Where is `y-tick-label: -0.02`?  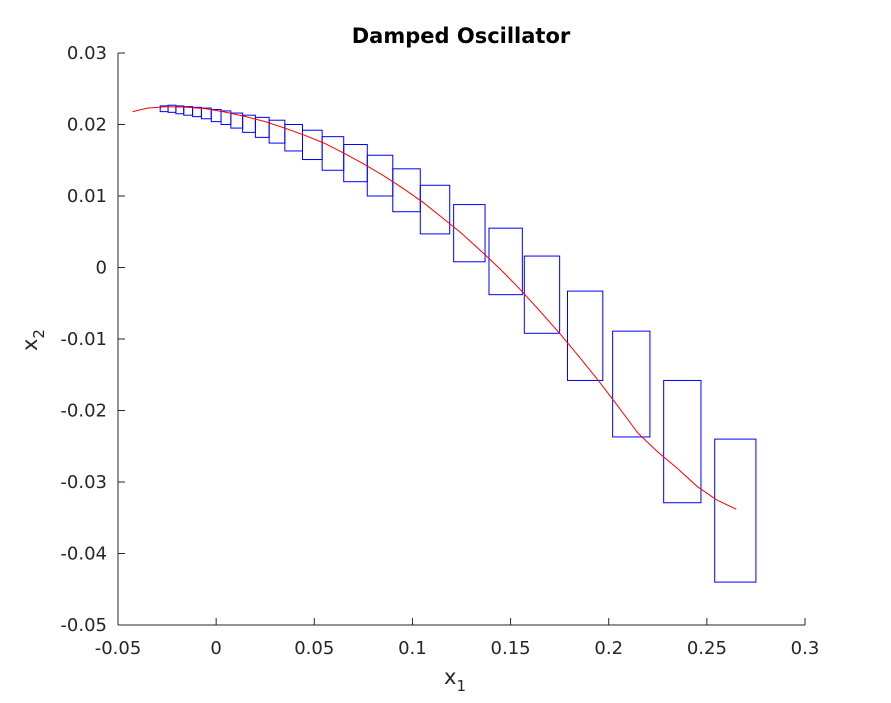 y-tick-label: -0.02 is located at coordinates (83, 411).